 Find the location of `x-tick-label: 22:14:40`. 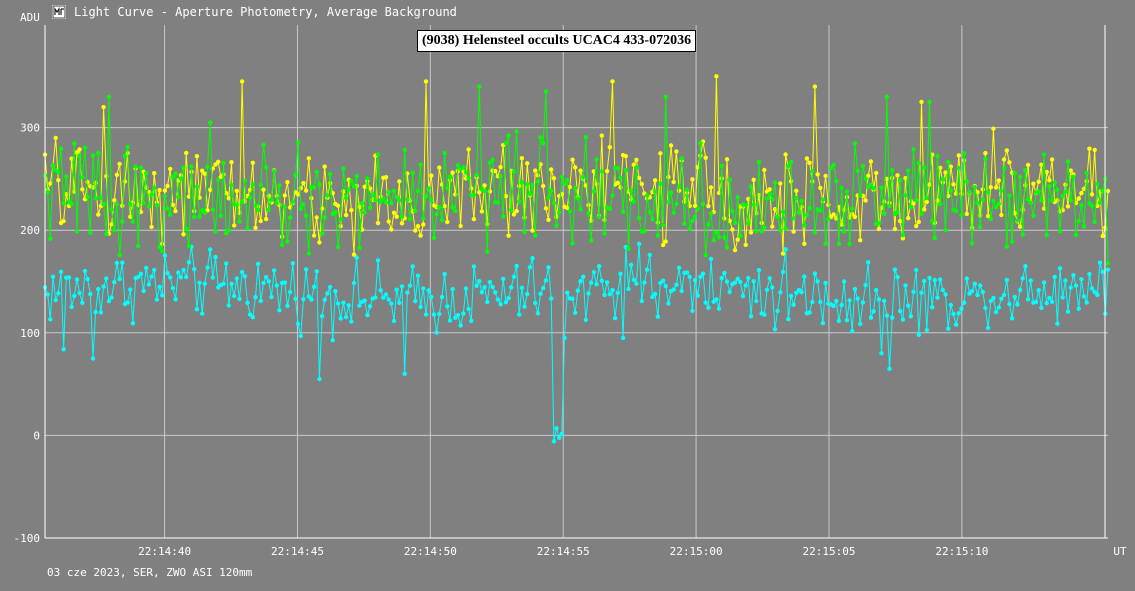

x-tick-label: 22:14:40 is located at coordinates (164, 551).